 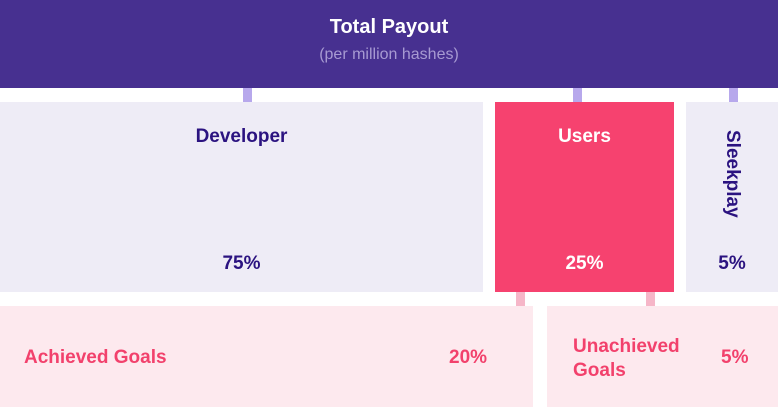 I want to click on header-title: Total Payout, so click(x=389, y=27).